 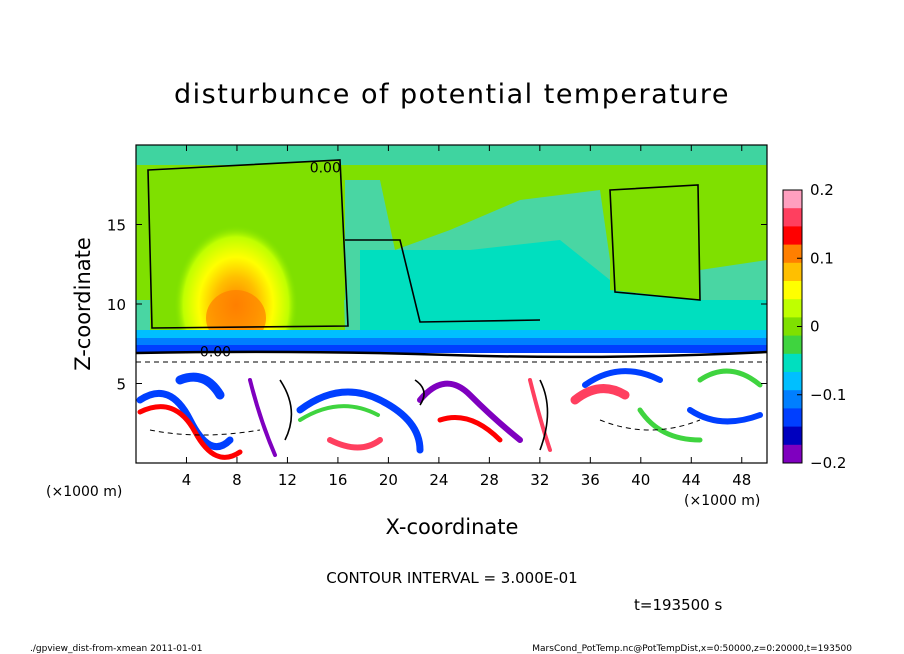 What do you see at coordinates (640, 480) in the screenshot?
I see `x-tick-label: 40` at bounding box center [640, 480].